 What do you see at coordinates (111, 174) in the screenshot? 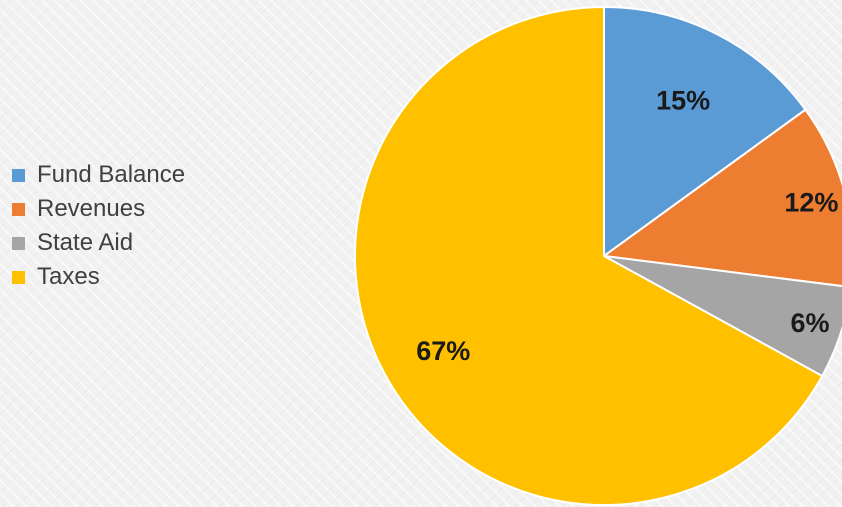
I see `legend-label: Fund Balance` at bounding box center [111, 174].